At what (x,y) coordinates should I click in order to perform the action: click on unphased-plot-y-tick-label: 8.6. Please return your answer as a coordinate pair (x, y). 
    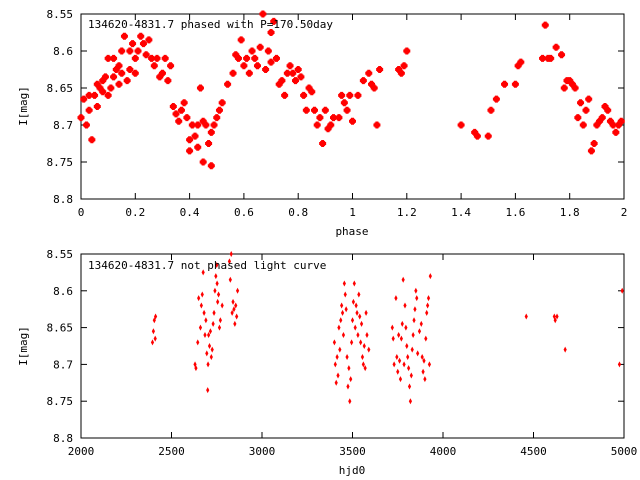
    Looking at the image, I should click on (63, 291).